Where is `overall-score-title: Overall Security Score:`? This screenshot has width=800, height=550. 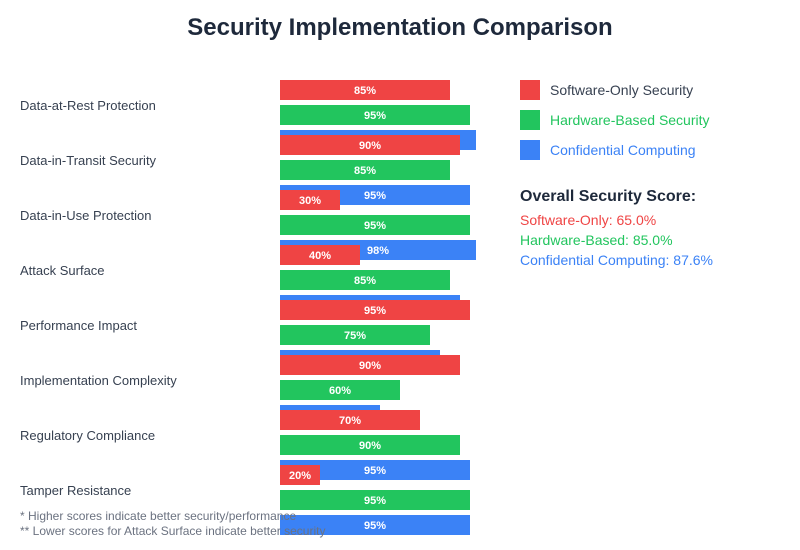 overall-score-title: Overall Security Score: is located at coordinates (608, 196).